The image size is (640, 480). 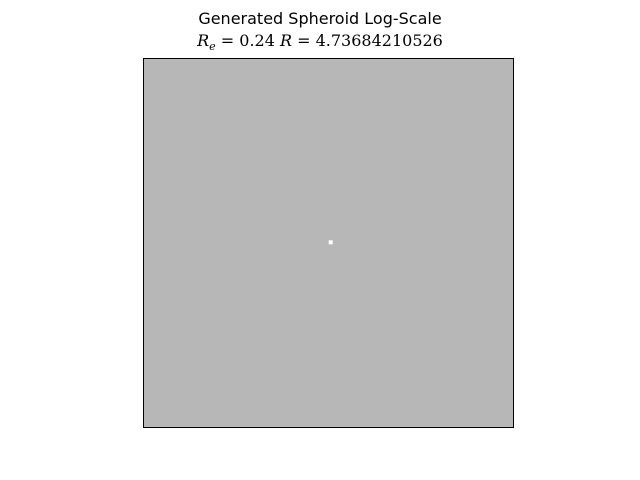 I want to click on spheroid-center-pixel, so click(x=330, y=242).